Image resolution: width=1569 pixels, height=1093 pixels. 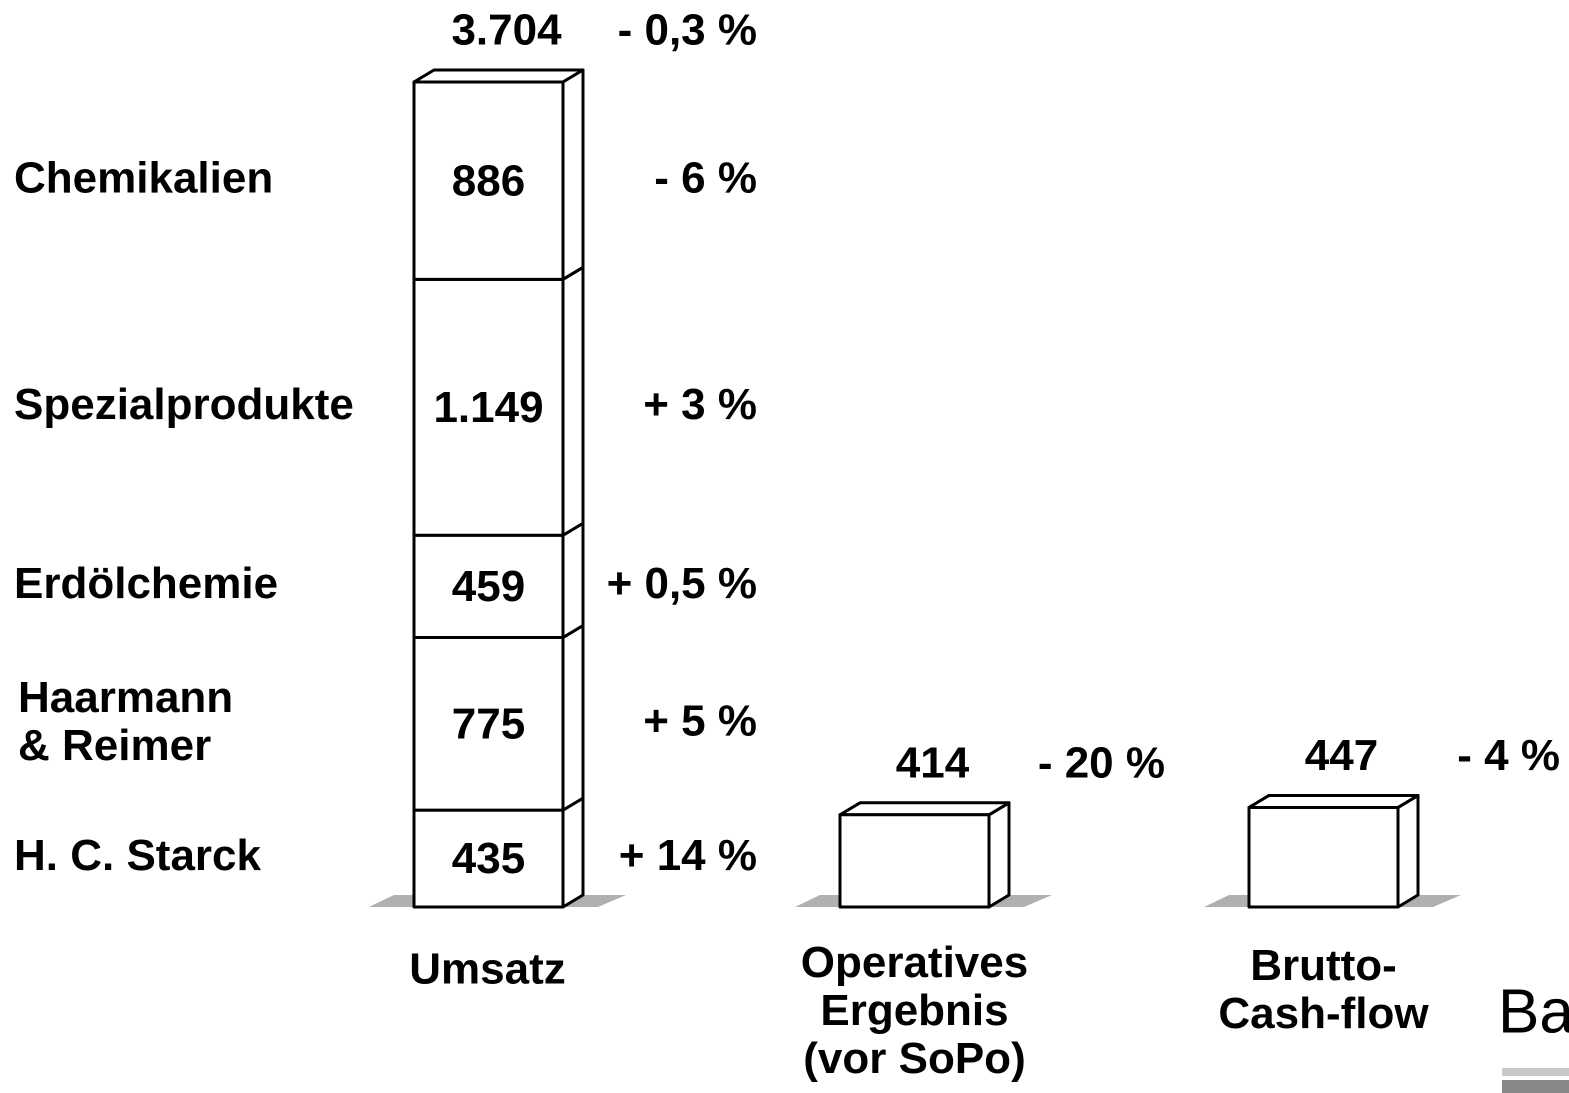 I want to click on segment-change-label: + 0,5 %, so click(x=682, y=583).